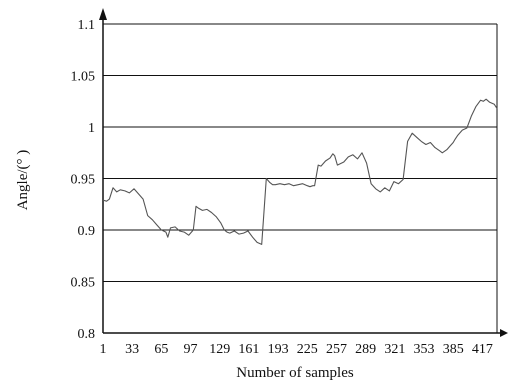  I want to click on x-axis-arrow, so click(504, 333).